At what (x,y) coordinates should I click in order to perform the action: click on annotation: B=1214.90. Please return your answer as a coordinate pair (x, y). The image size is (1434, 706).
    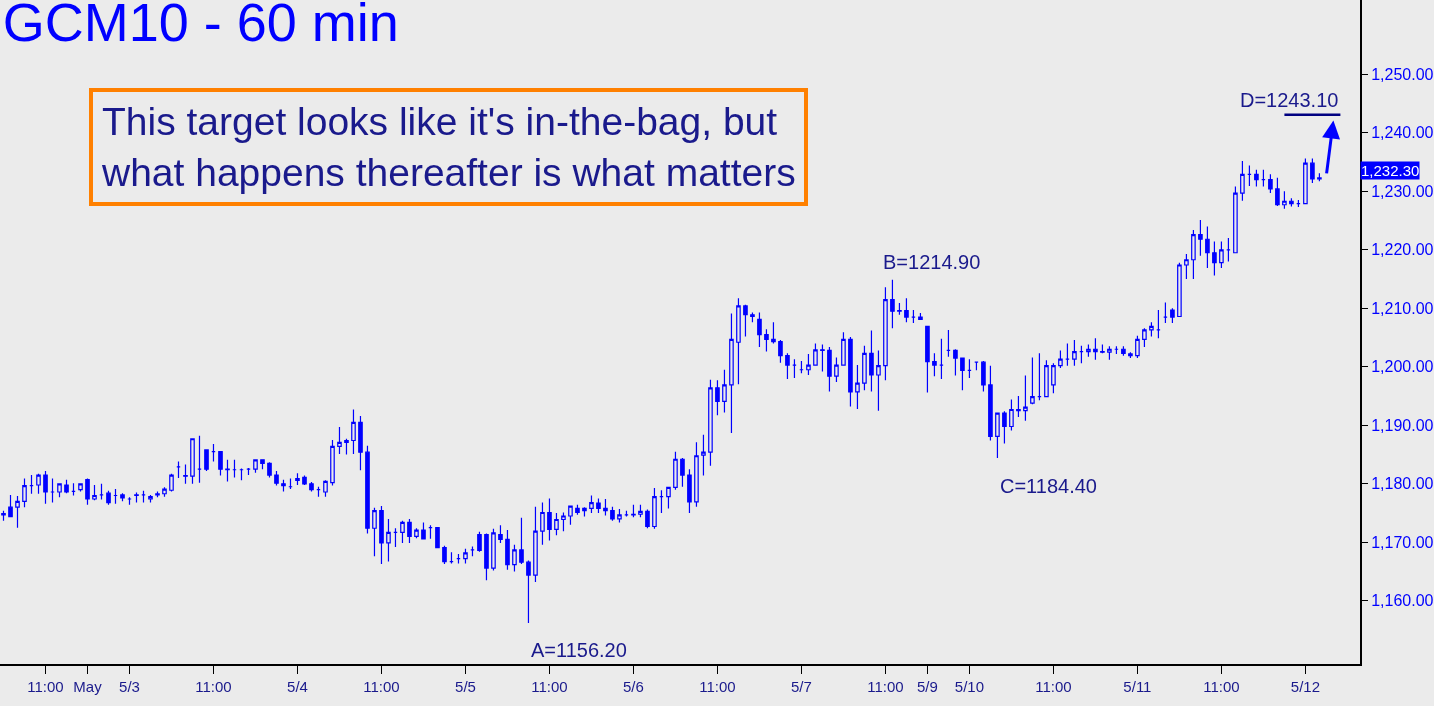
    Looking at the image, I should click on (932, 262).